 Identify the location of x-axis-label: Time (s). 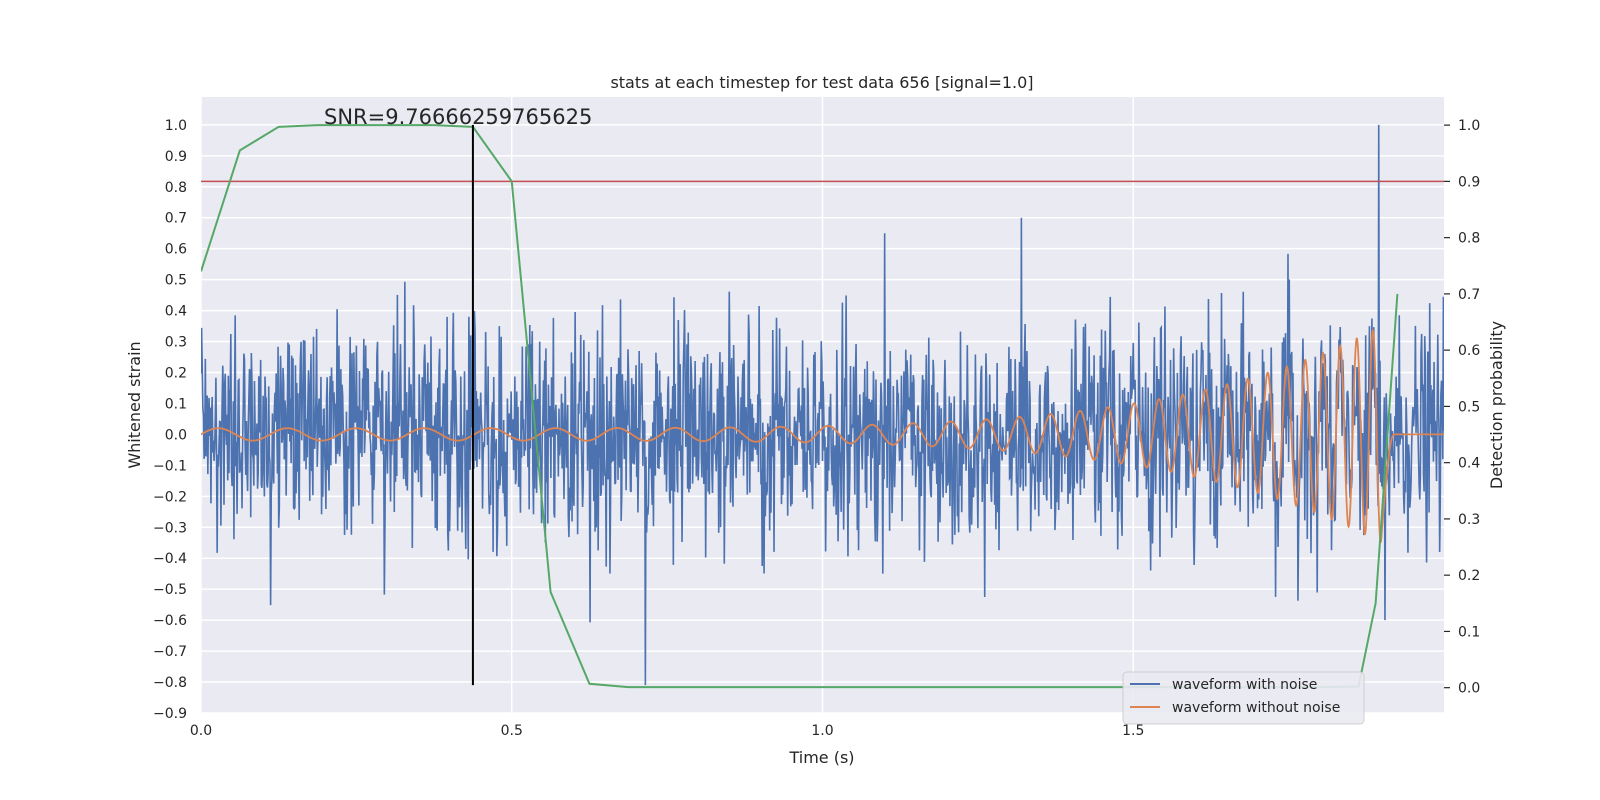
(821, 757).